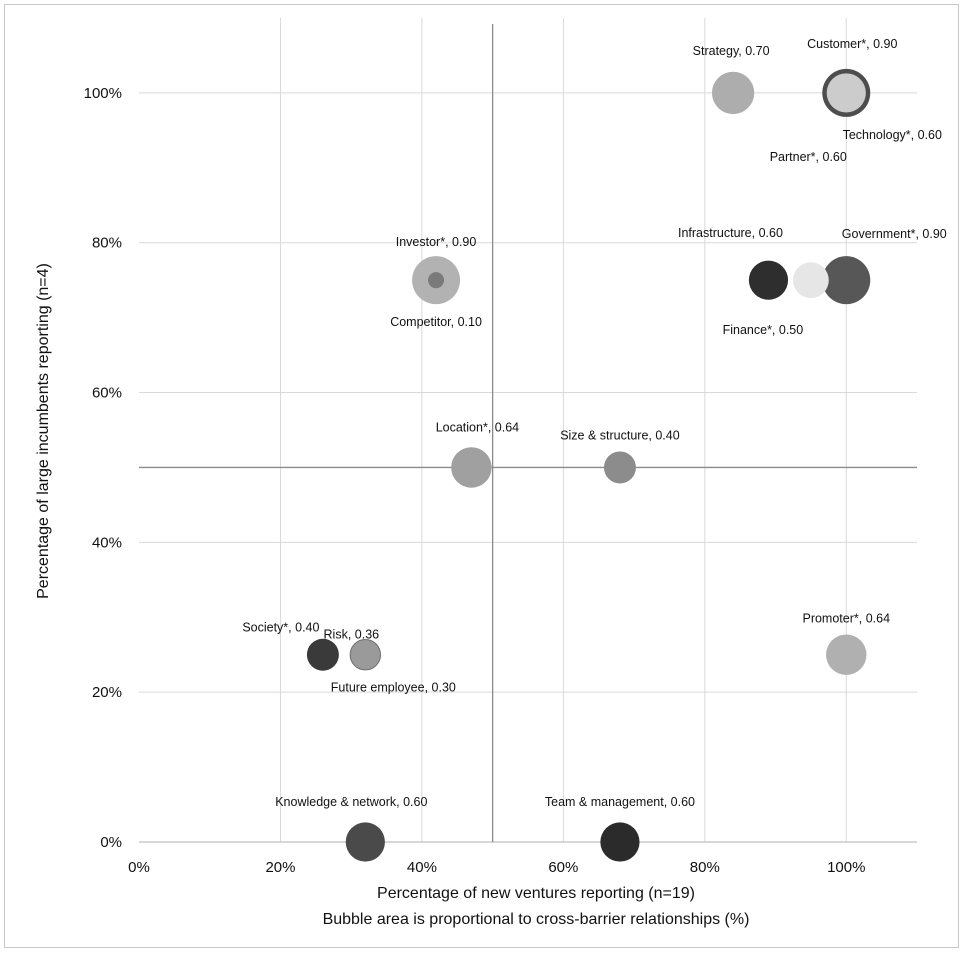 The height and width of the screenshot is (954, 965). I want to click on x-tick-label: 100%, so click(846, 867).